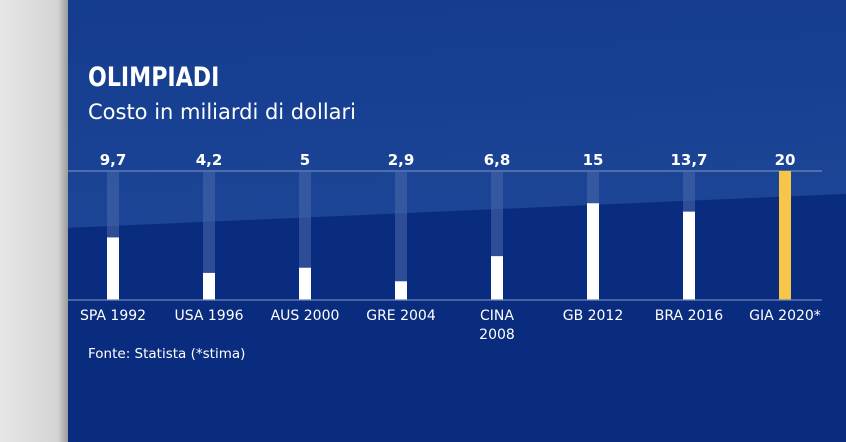  What do you see at coordinates (497, 335) in the screenshot?
I see `category-label: 2008` at bounding box center [497, 335].